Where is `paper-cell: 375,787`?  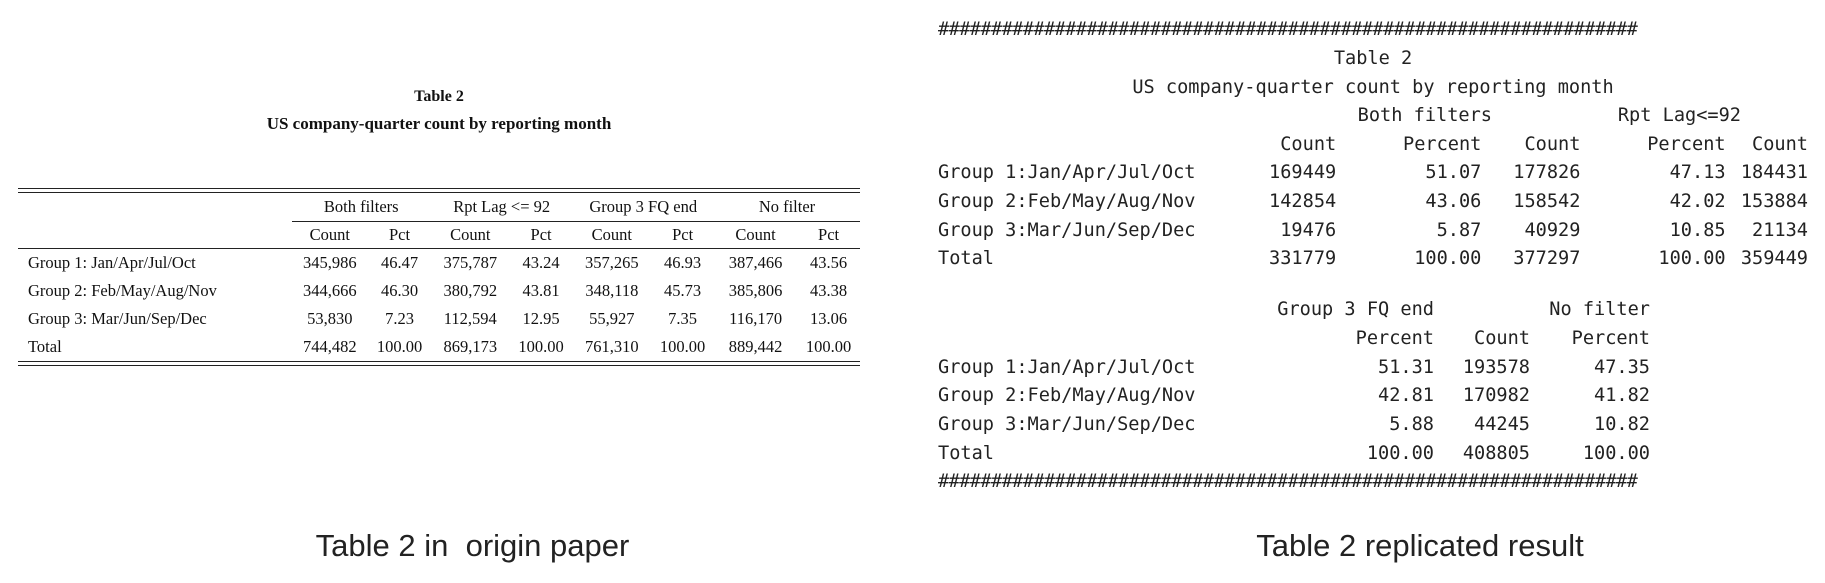 paper-cell: 375,787 is located at coordinates (470, 262).